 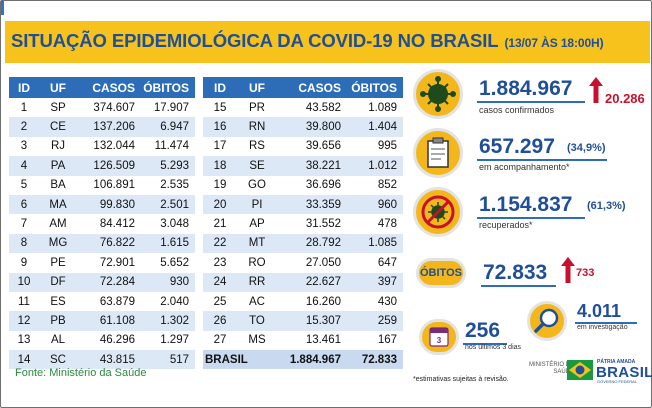 I want to click on clipboard-icon, so click(x=438, y=153).